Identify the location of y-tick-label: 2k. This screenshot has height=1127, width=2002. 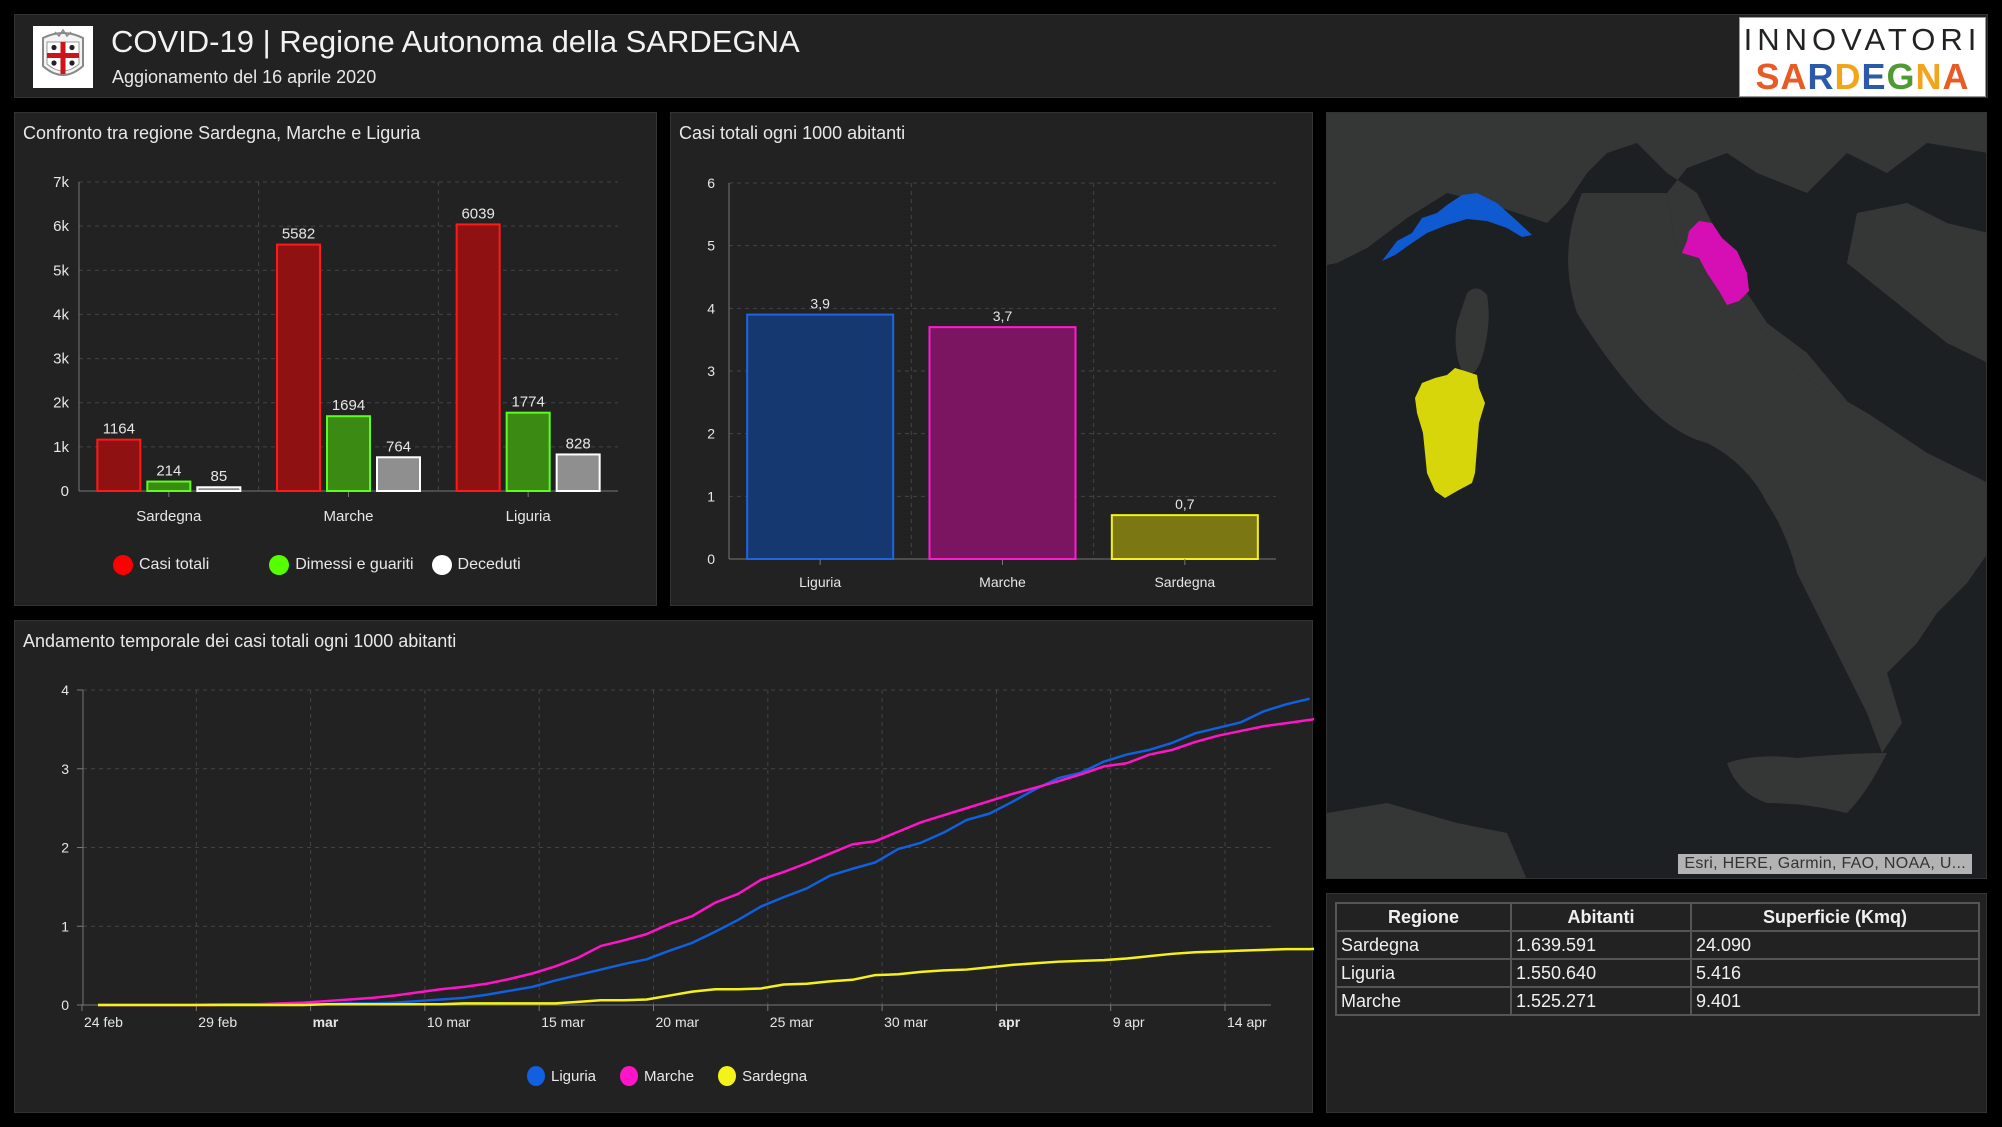
(61, 403).